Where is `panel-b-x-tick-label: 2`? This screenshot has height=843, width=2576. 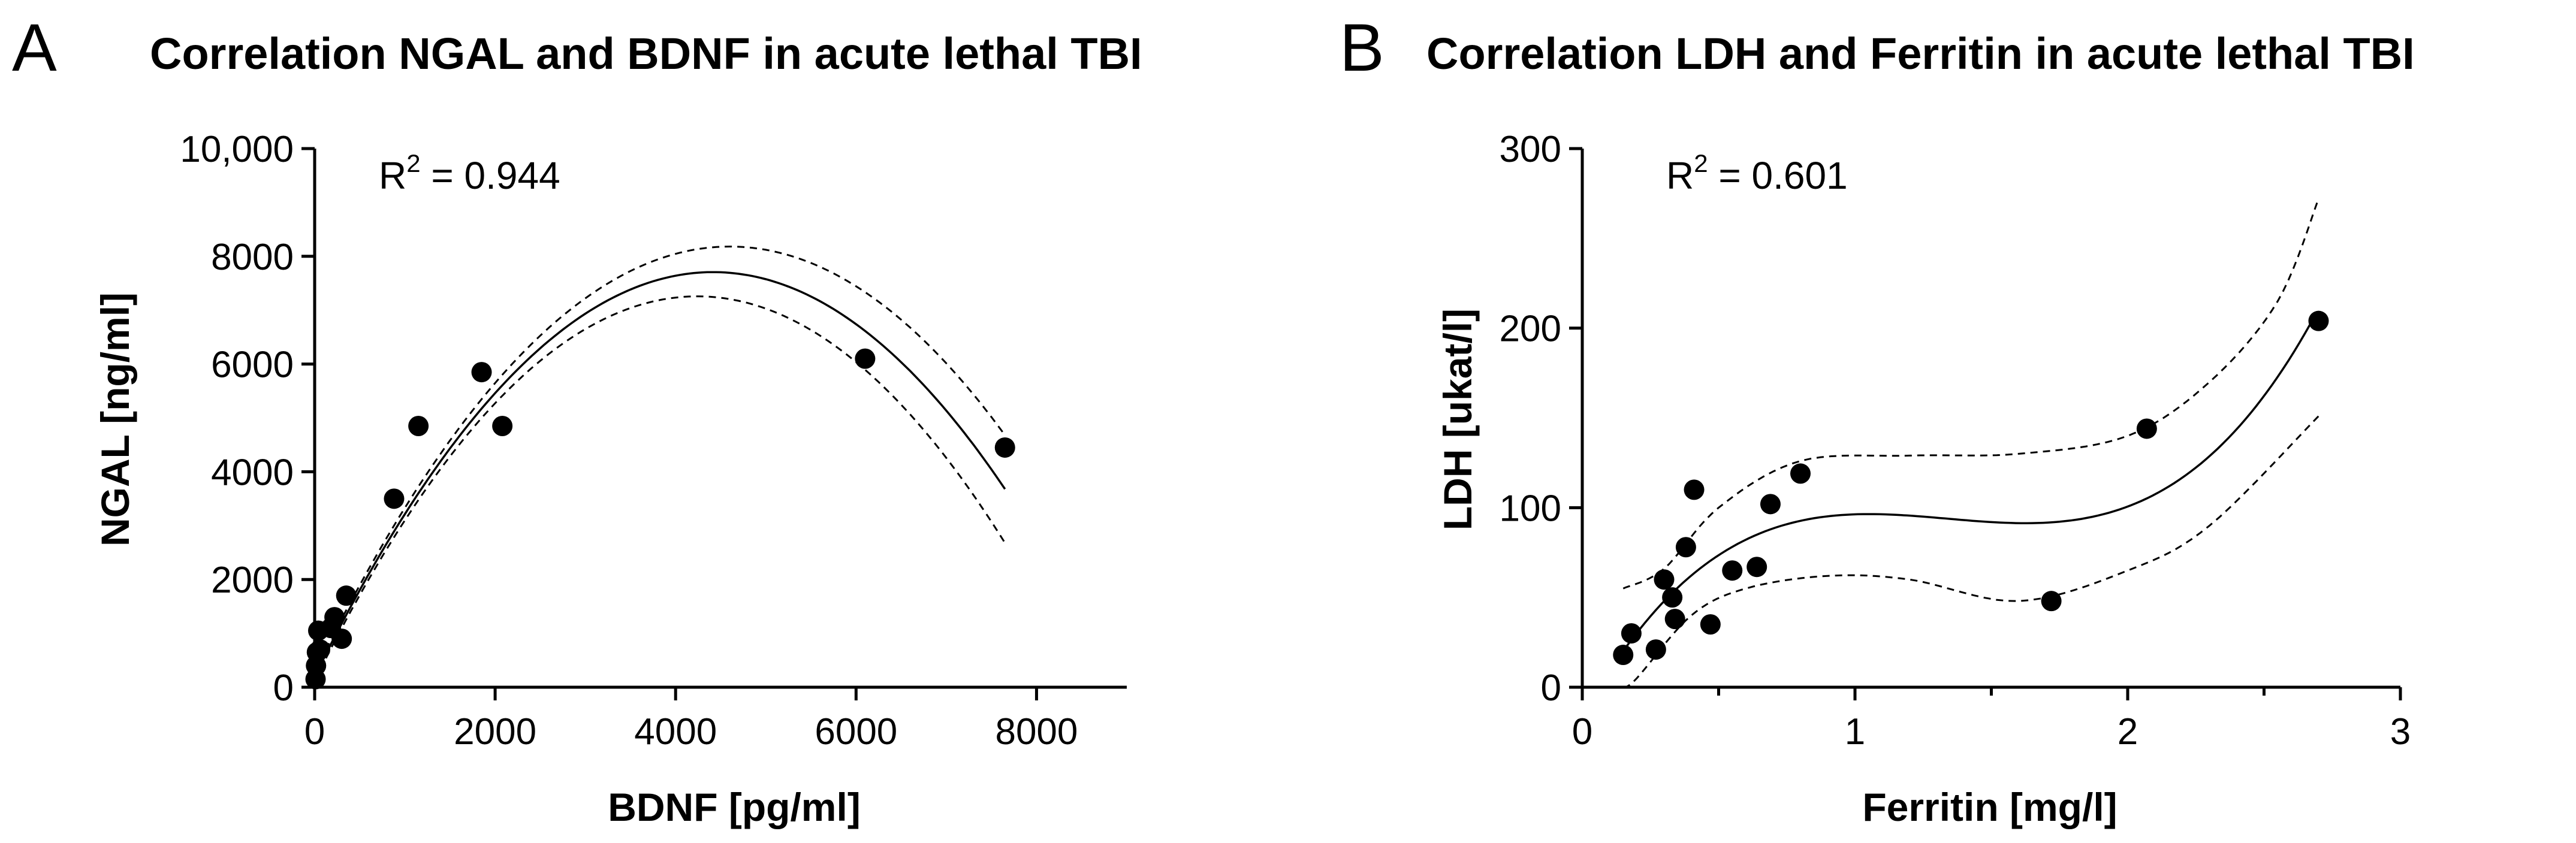 panel-b-x-tick-label: 2 is located at coordinates (2127, 732).